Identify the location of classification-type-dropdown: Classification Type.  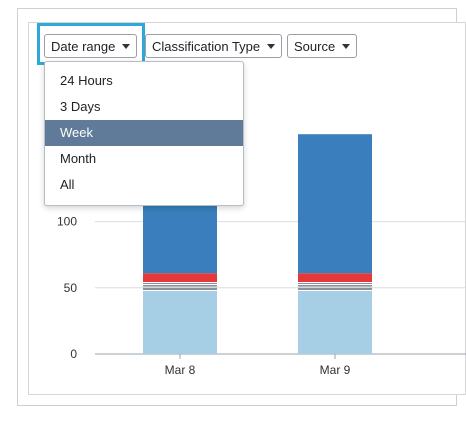
(214, 46).